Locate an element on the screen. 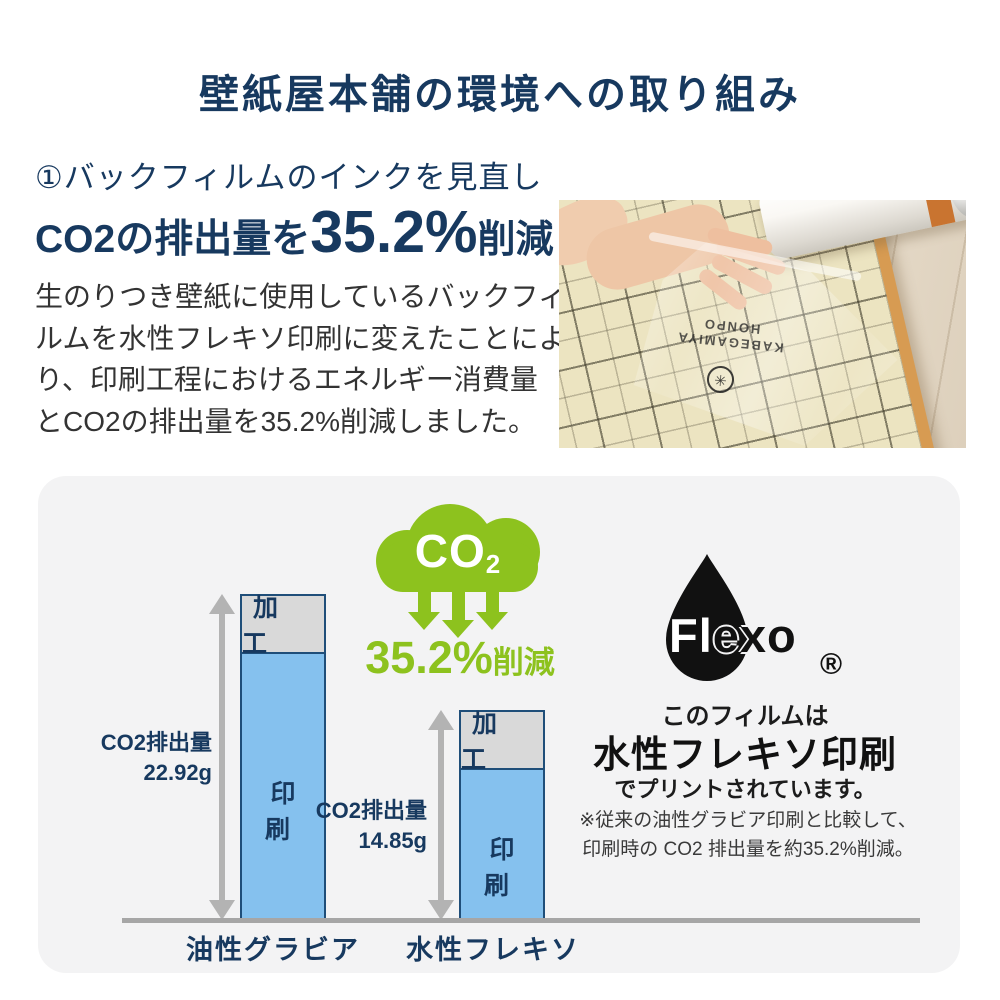  reduction-percent: 35.2% is located at coordinates (429, 657).